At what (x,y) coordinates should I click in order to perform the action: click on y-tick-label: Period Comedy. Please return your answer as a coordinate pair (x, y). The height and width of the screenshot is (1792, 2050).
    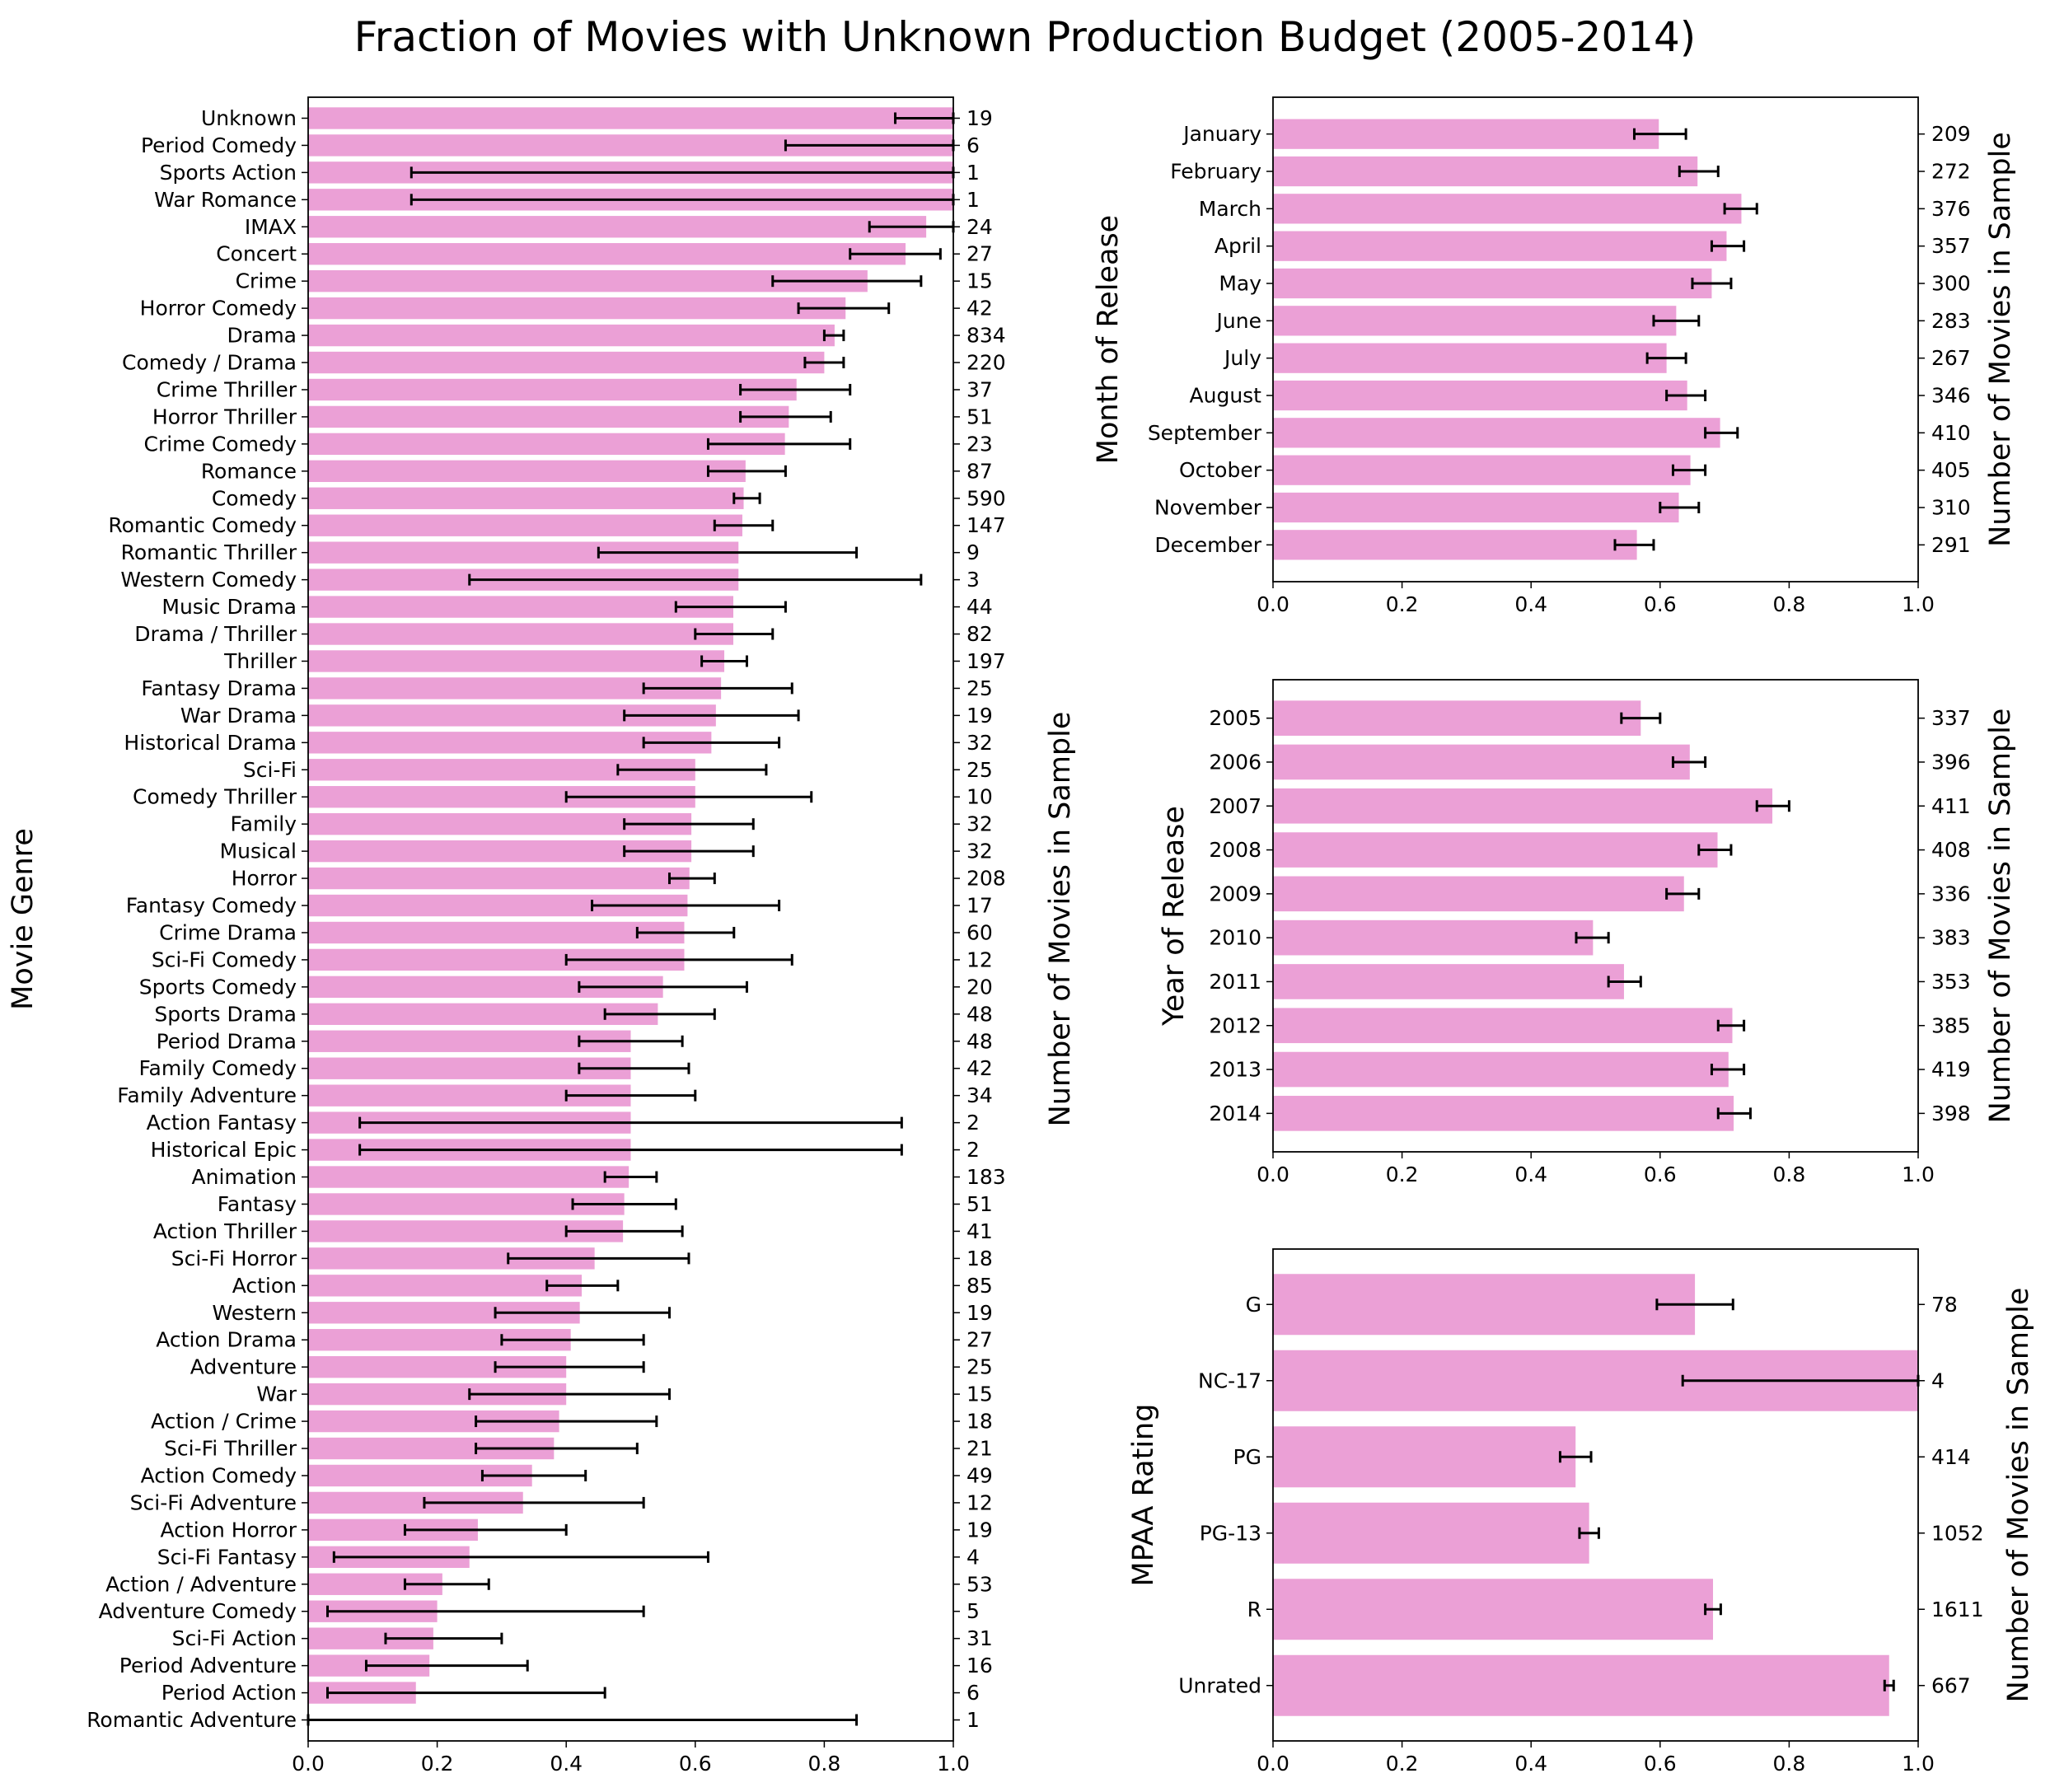
    Looking at the image, I should click on (219, 145).